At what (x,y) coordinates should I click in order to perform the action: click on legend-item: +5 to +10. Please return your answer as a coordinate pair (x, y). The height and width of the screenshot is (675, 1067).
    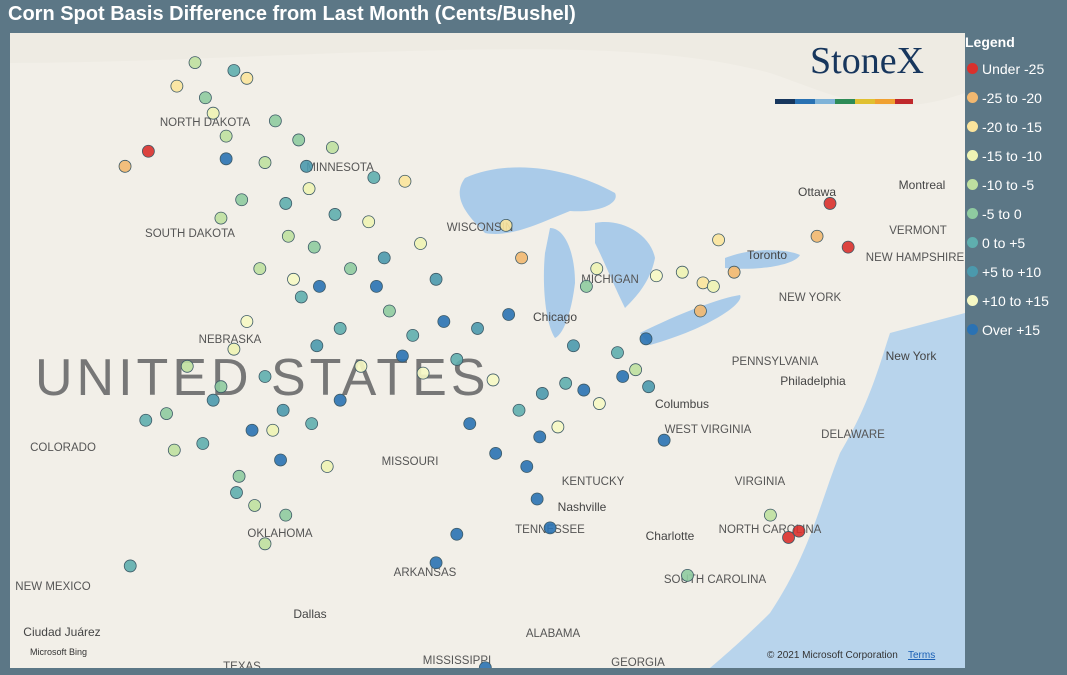
    Looking at the image, I should click on (1015, 271).